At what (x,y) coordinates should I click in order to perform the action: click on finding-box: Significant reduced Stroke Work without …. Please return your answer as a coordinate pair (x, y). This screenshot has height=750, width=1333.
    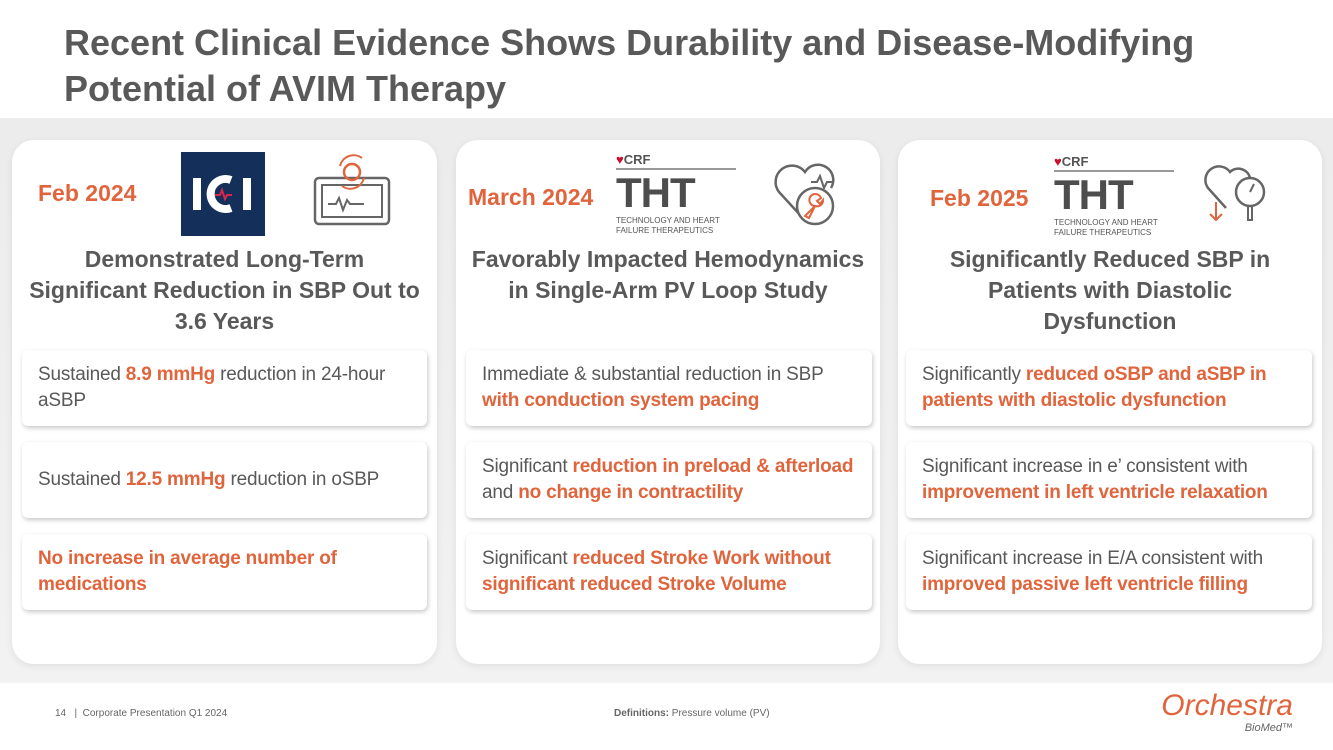
    Looking at the image, I should click on (669, 572).